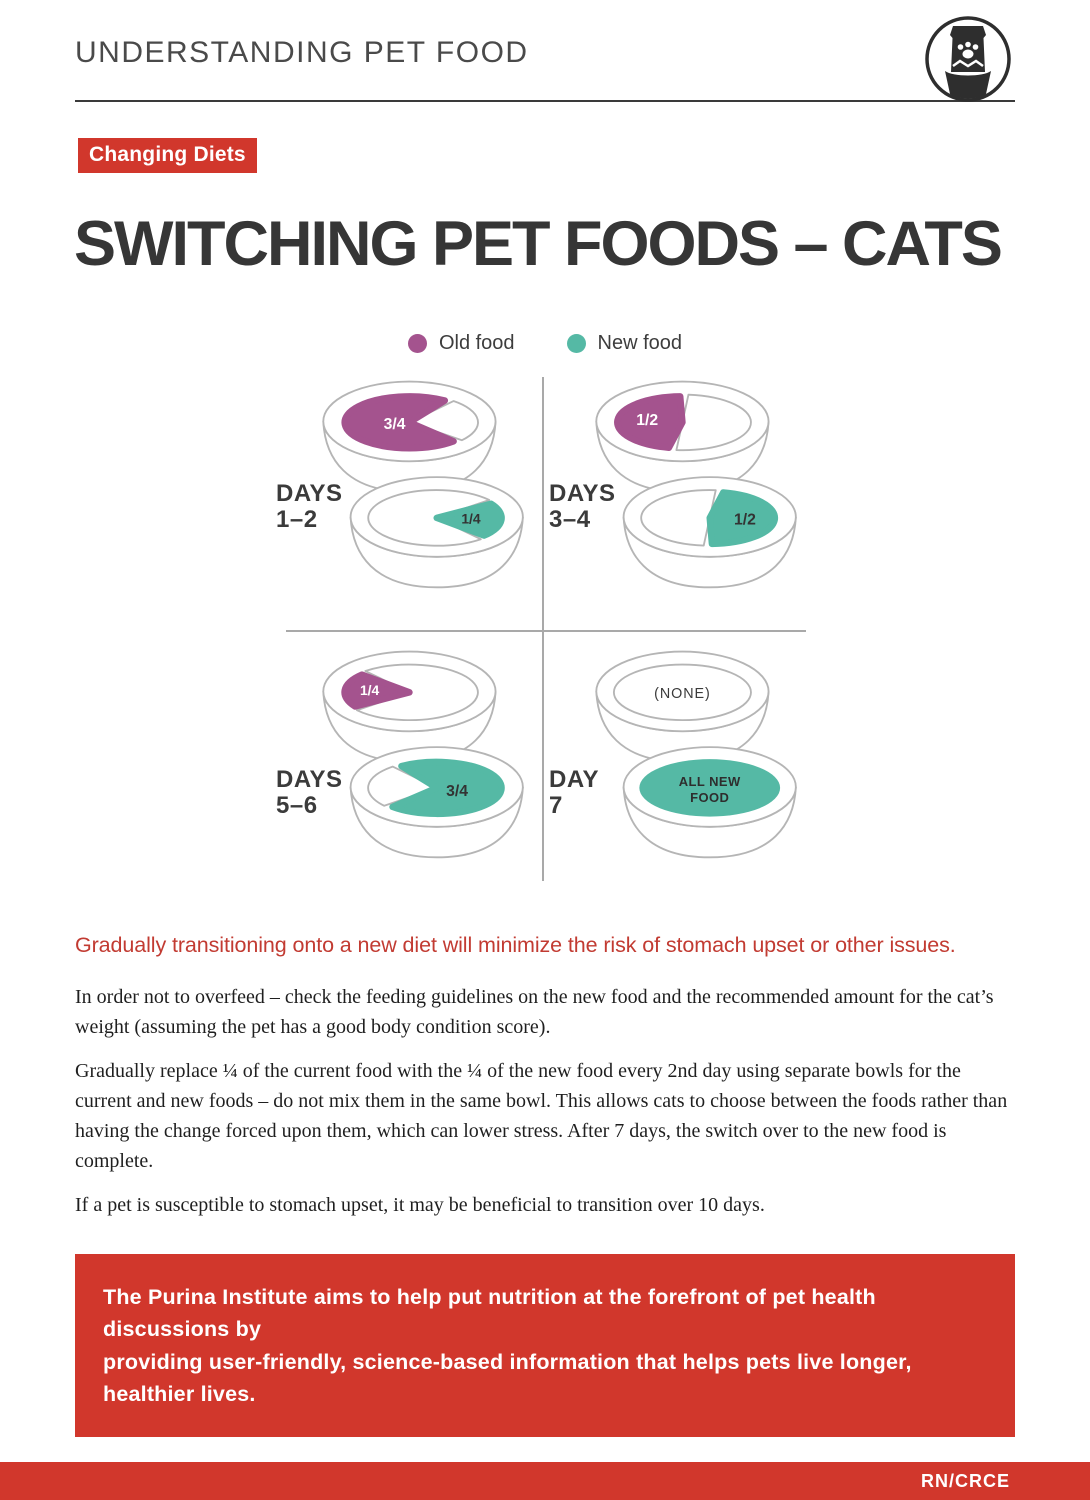  Describe the element at coordinates (409, 706) in the screenshot. I see `old-food-bowl: 1/4` at that location.